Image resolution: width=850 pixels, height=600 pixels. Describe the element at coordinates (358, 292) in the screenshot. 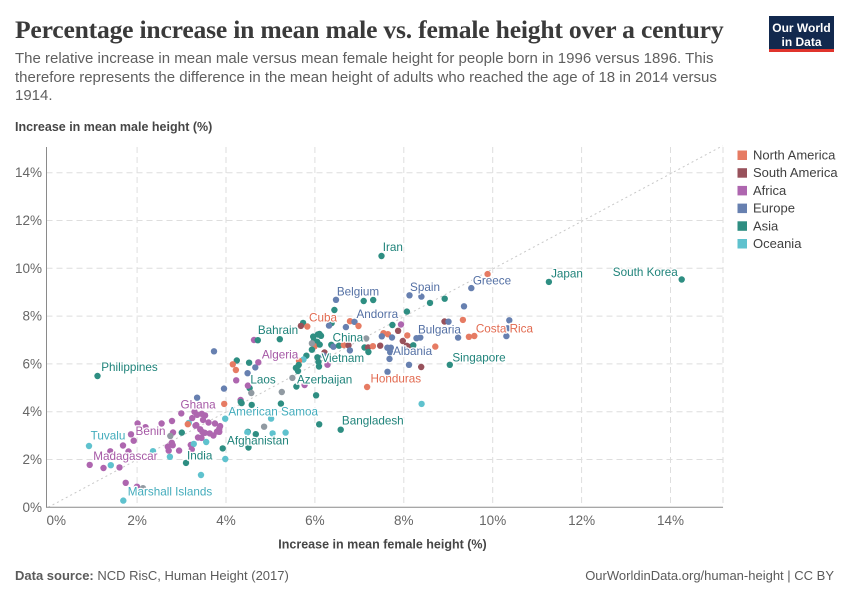

I see `svg-text: Belgium` at that location.